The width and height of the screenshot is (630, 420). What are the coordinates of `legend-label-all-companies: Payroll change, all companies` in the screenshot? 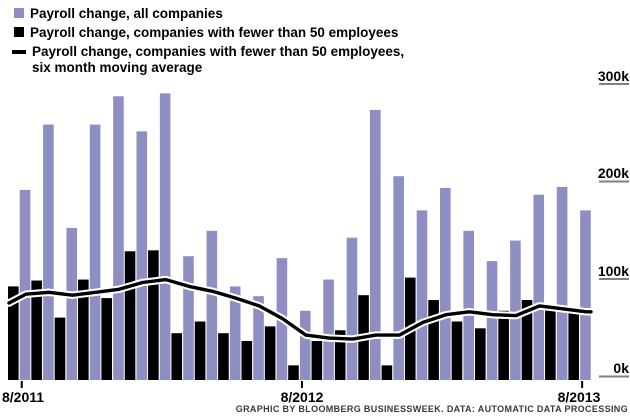 It's located at (126, 13).